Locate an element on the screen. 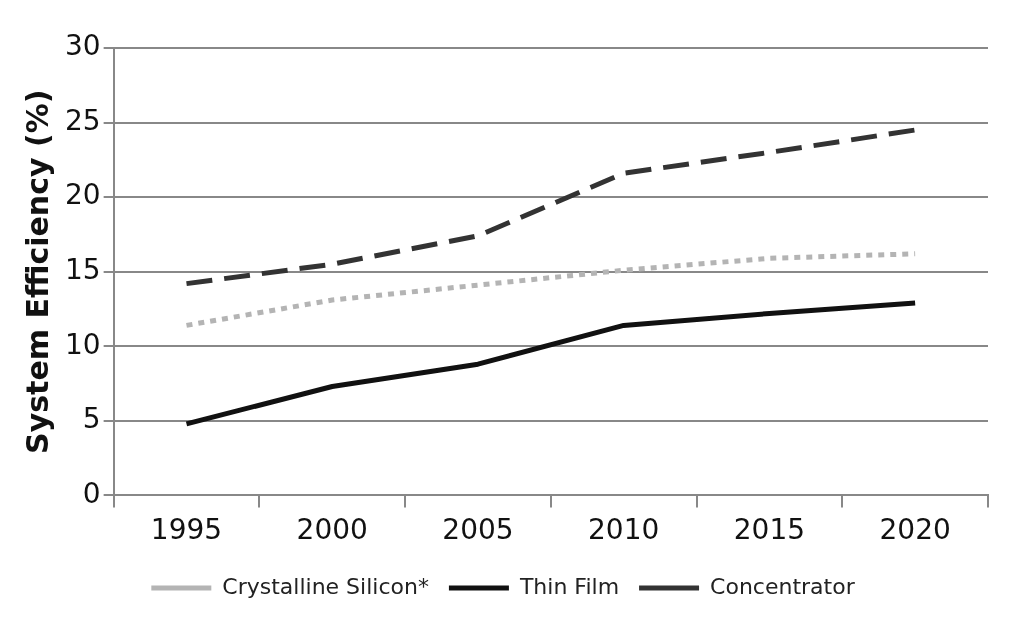 The image size is (1016, 621). legend-label: Concentrator is located at coordinates (783, 586).